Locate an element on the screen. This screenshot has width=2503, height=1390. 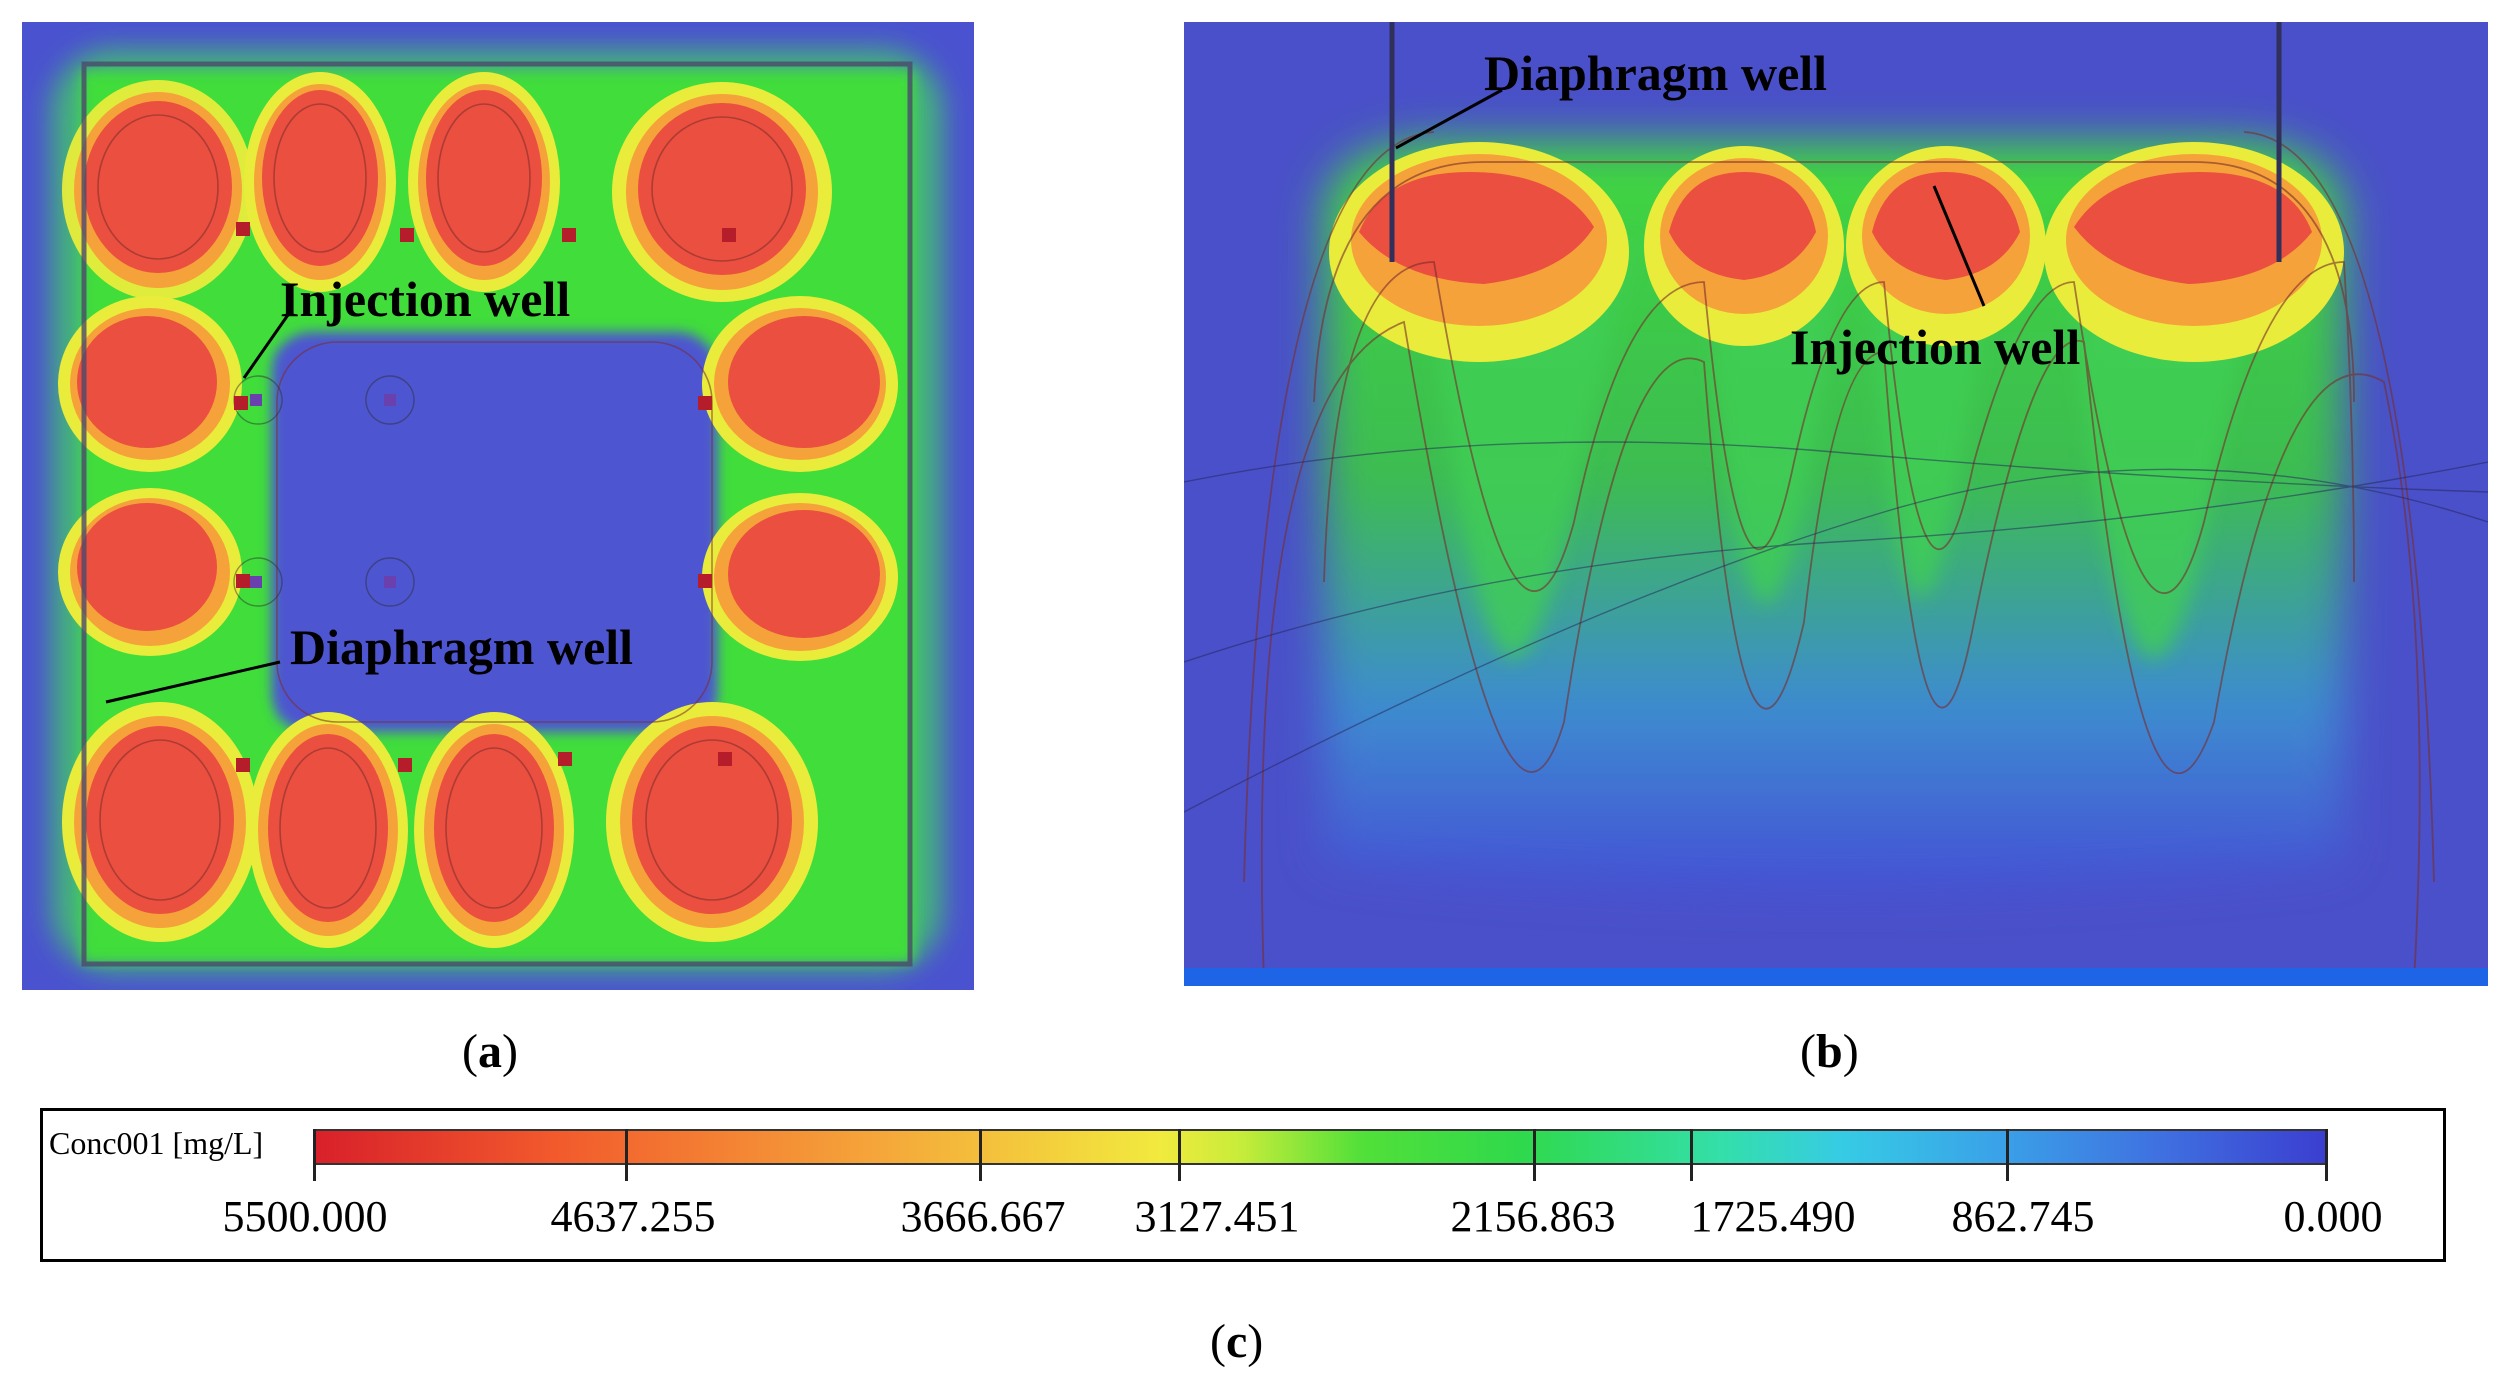
legend-tick-label: 2156.863 is located at coordinates (1533, 1216).